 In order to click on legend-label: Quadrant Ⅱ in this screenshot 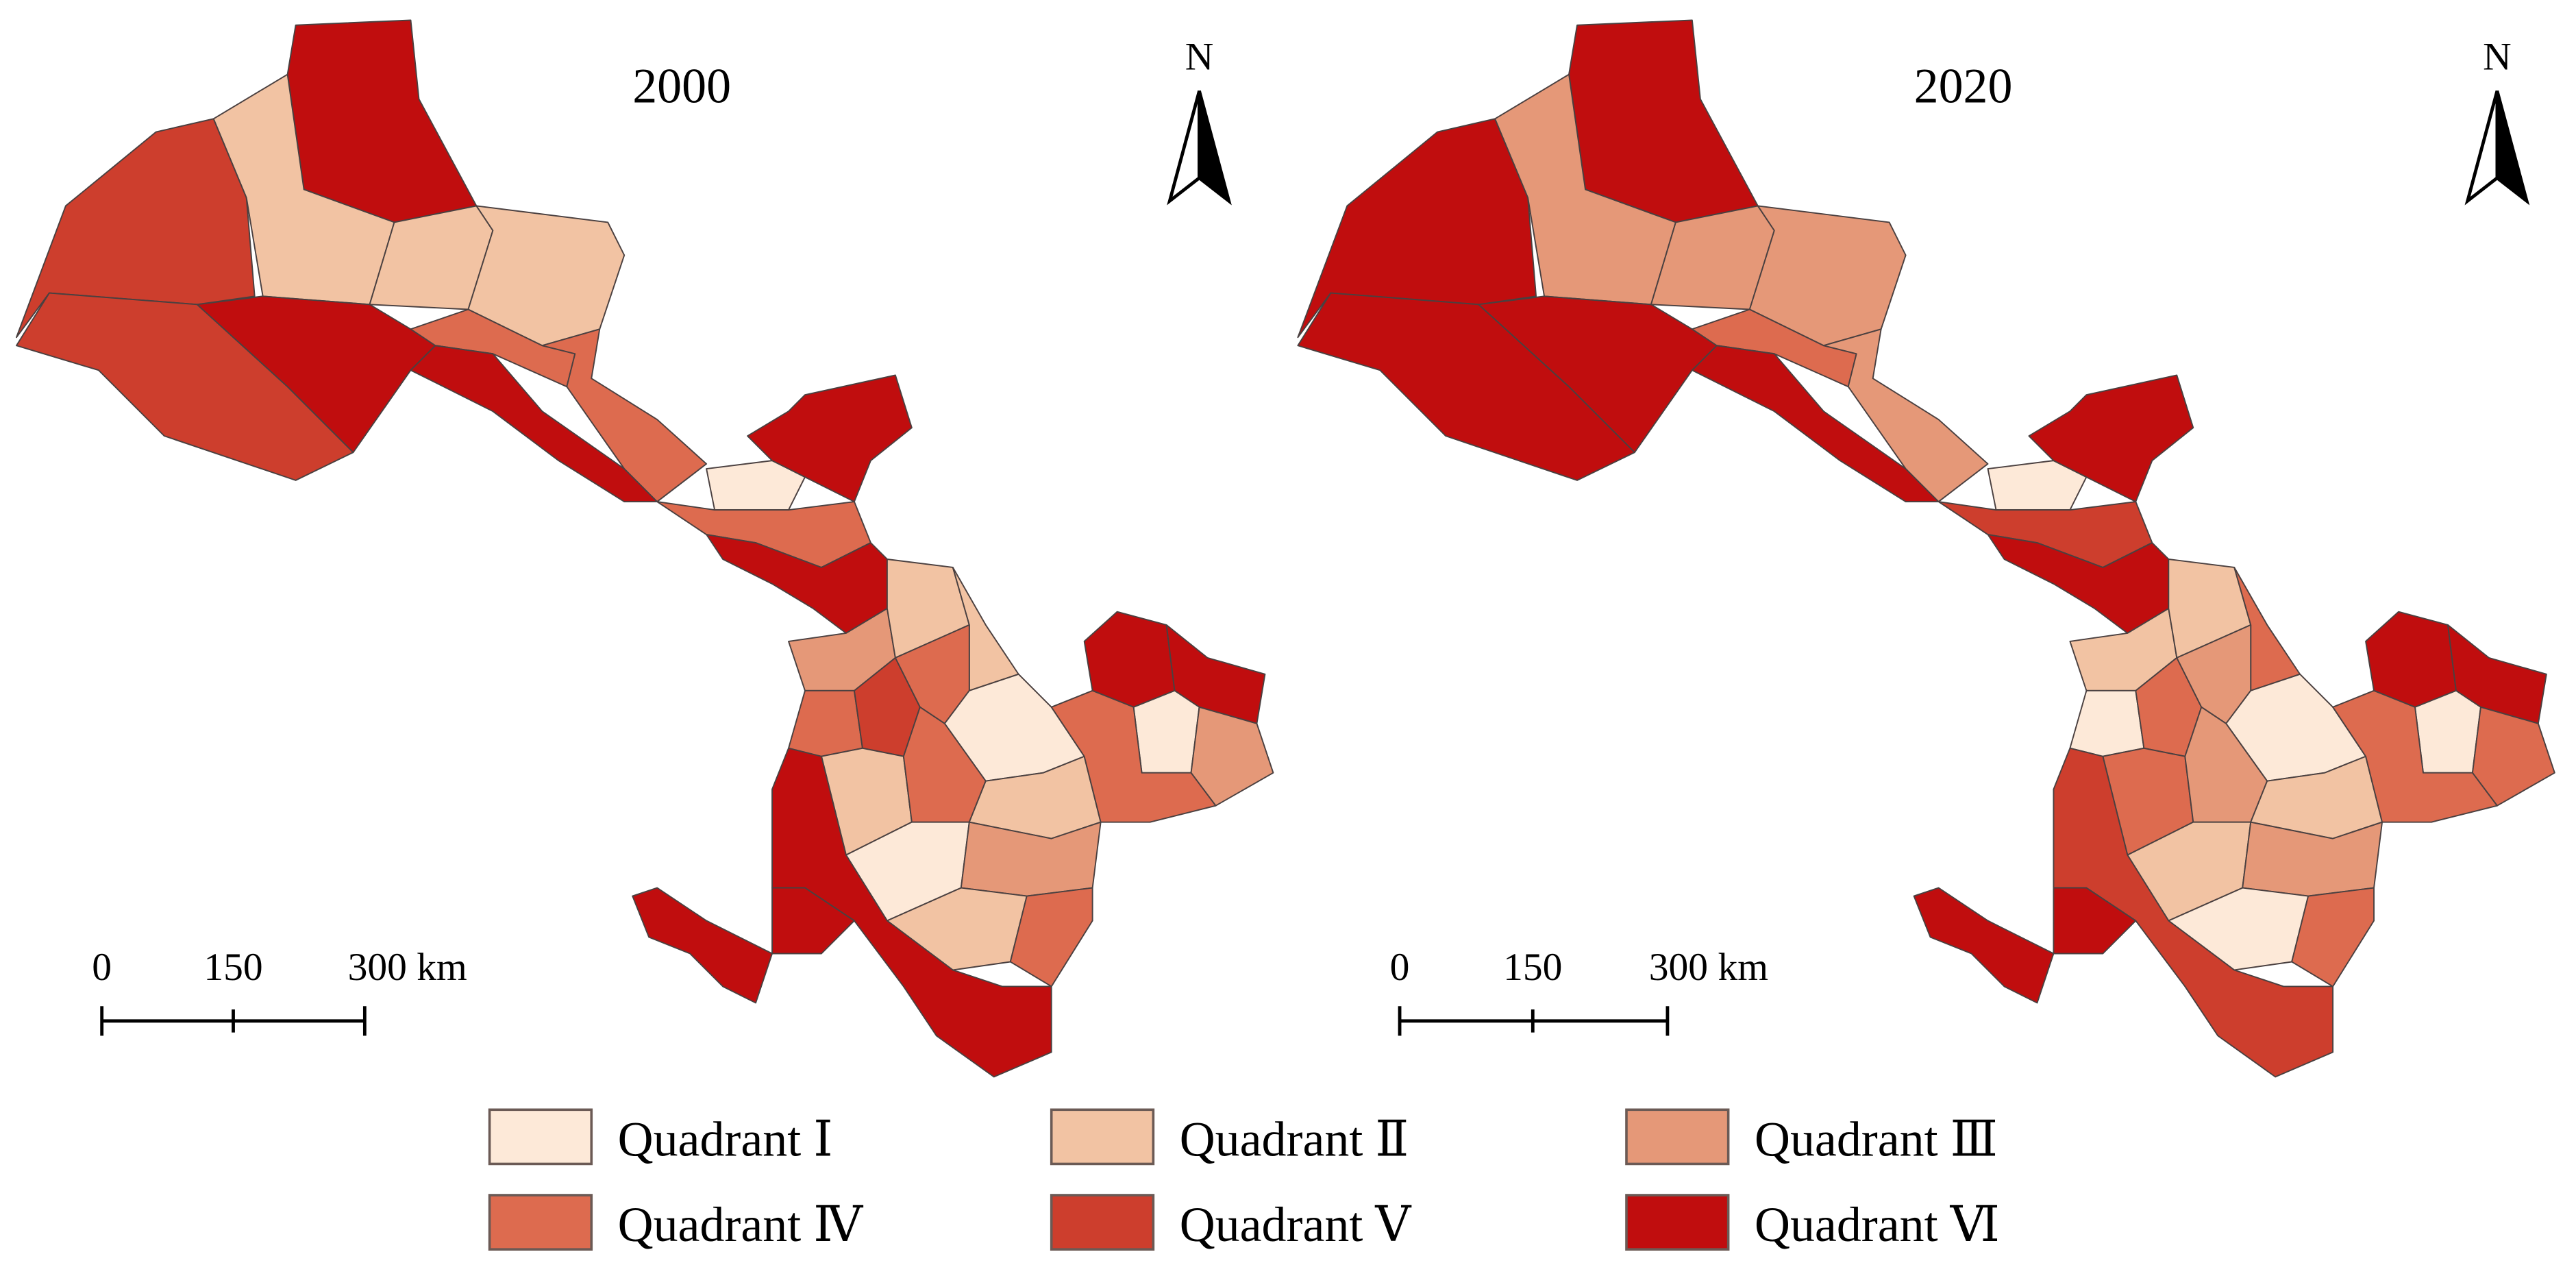, I will do `click(1294, 1139)`.